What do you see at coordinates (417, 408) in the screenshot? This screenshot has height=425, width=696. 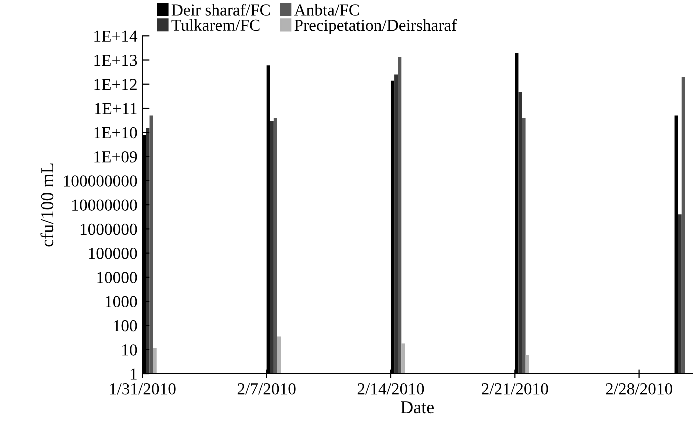 I see `x-axis-title: Date` at bounding box center [417, 408].